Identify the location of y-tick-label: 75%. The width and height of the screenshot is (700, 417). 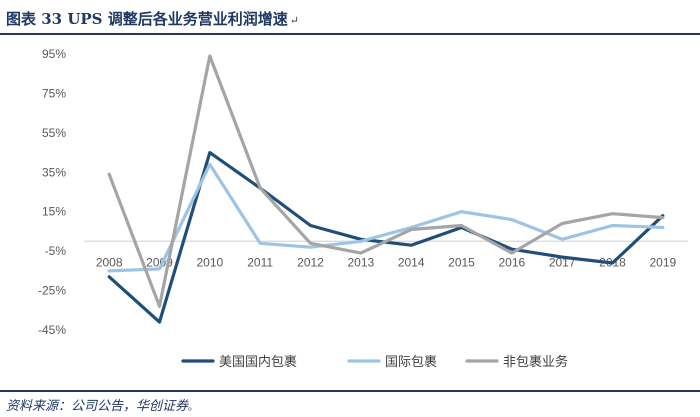
(54, 93).